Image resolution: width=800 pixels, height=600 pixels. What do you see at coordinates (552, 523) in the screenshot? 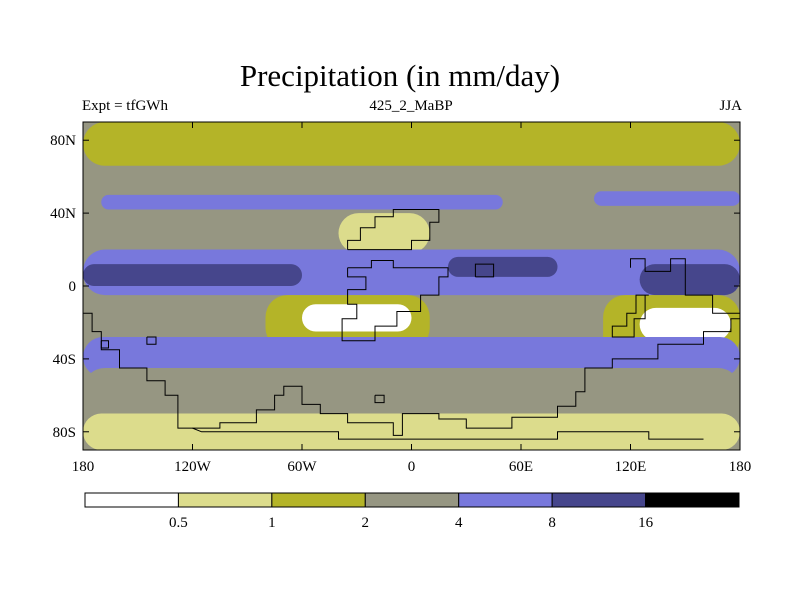
I see `colorbar-label: 8` at bounding box center [552, 523].